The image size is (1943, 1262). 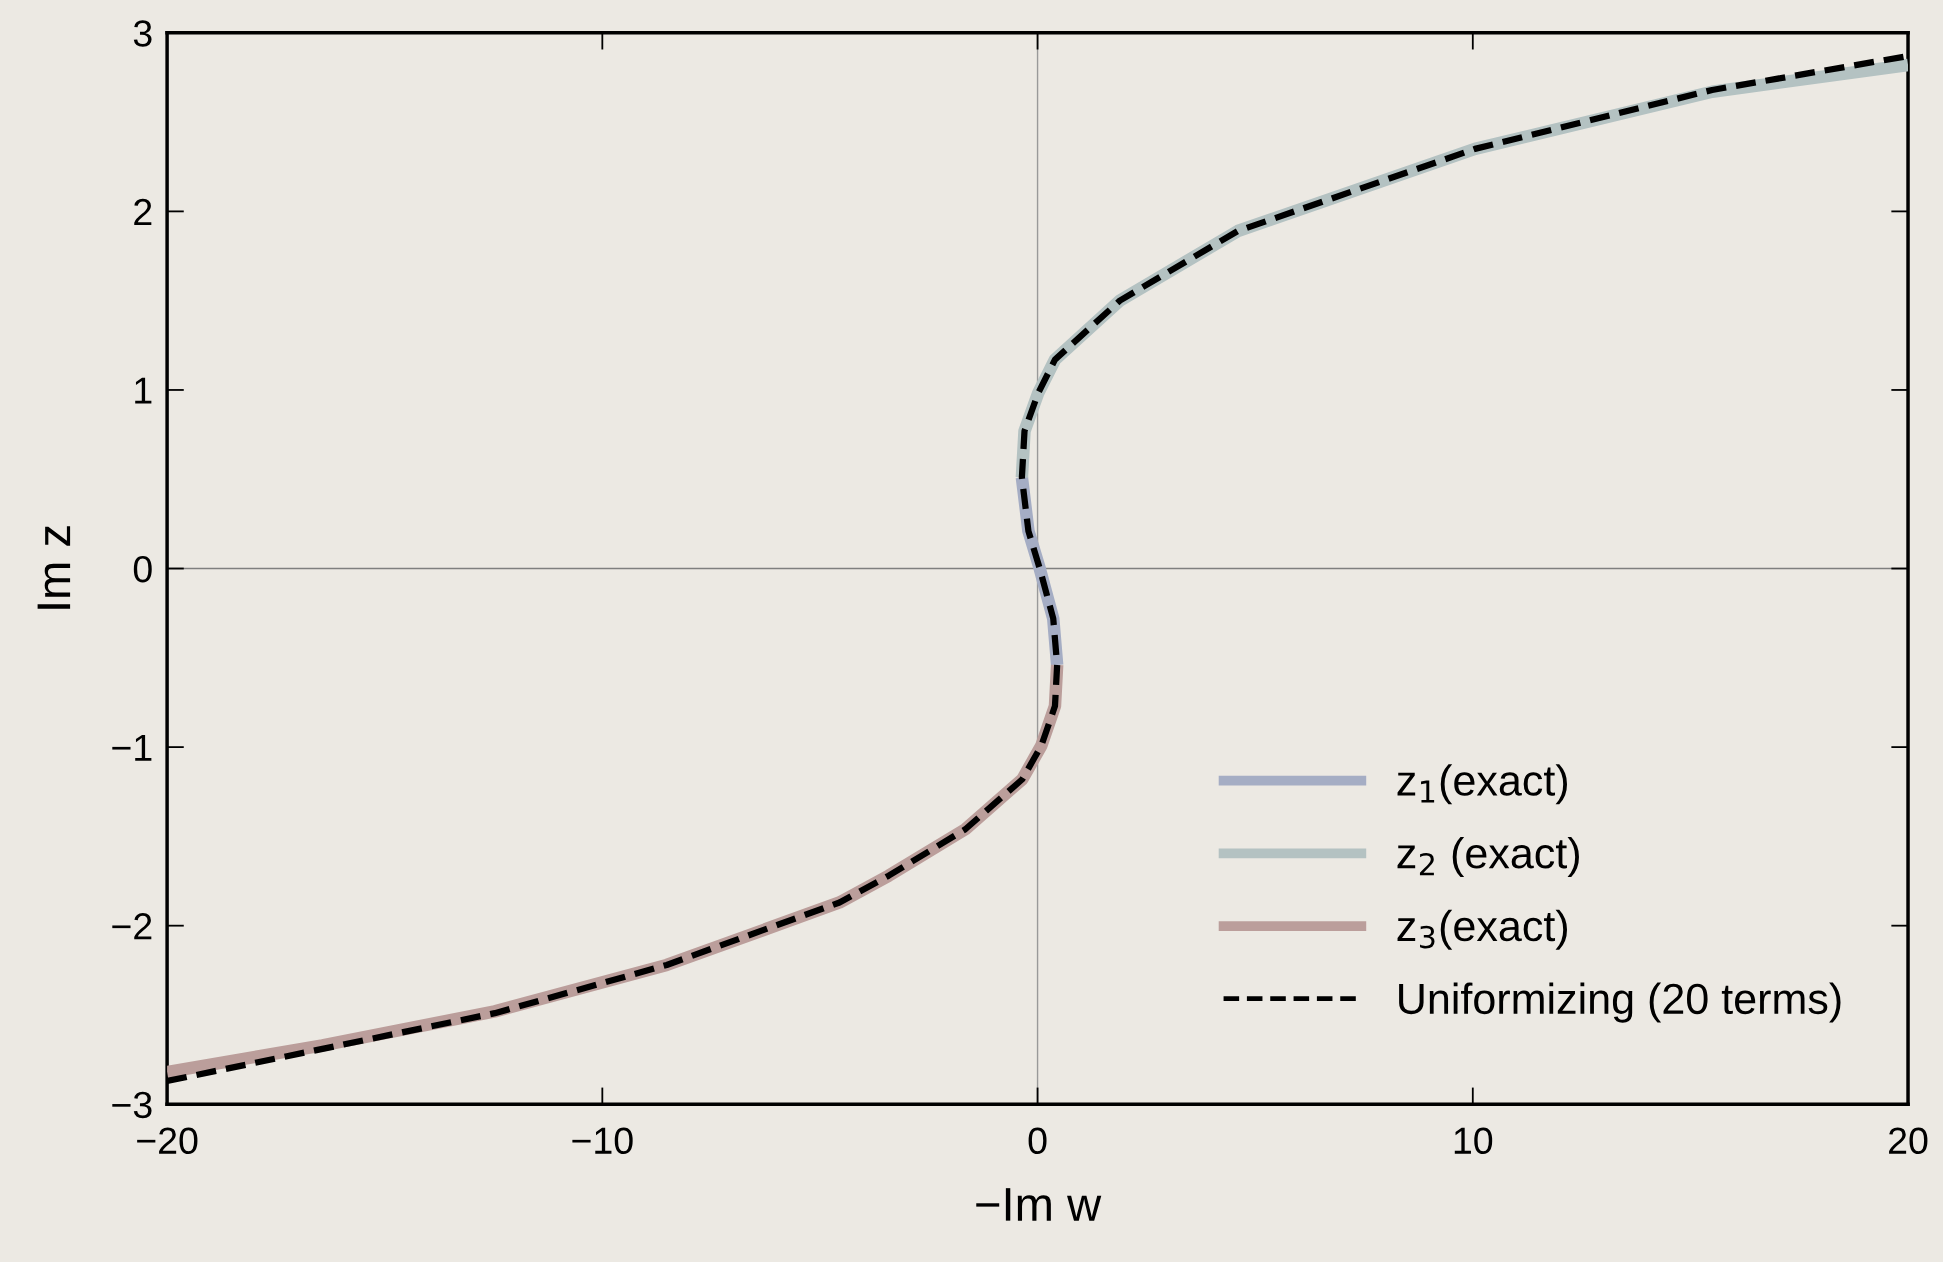 I want to click on y-tick-label: 2, so click(x=143, y=211).